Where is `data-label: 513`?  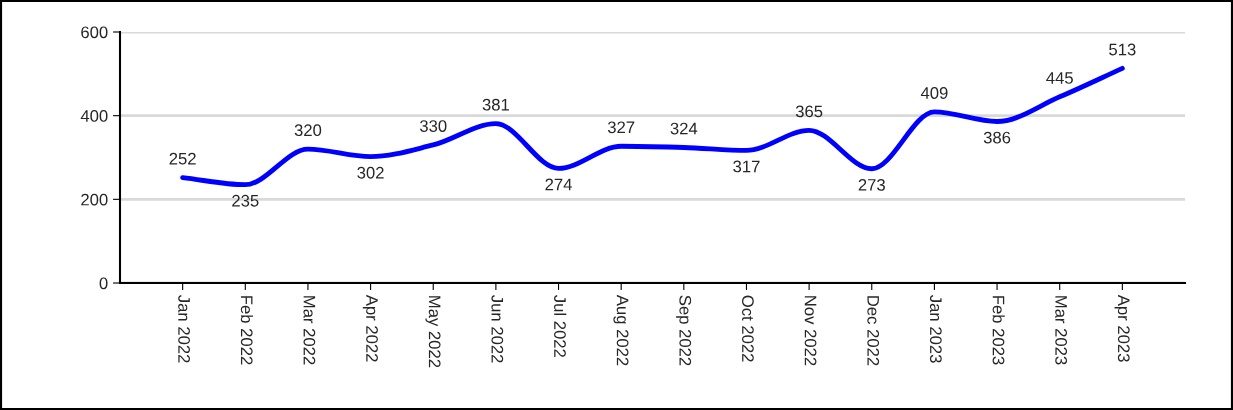 data-label: 513 is located at coordinates (1122, 49).